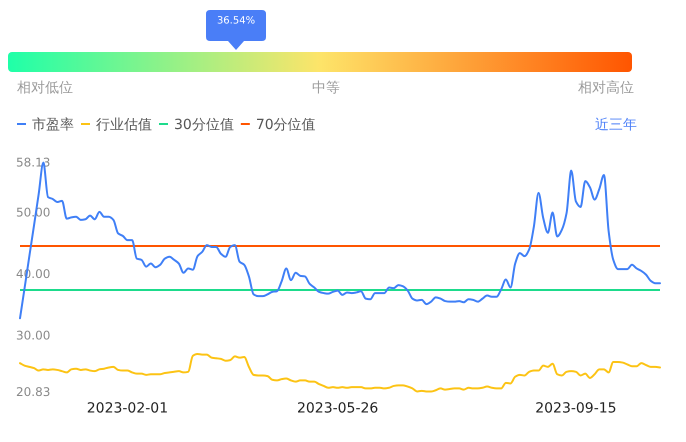  What do you see at coordinates (45, 88) in the screenshot?
I see `scale-label: 相对低位` at bounding box center [45, 88].